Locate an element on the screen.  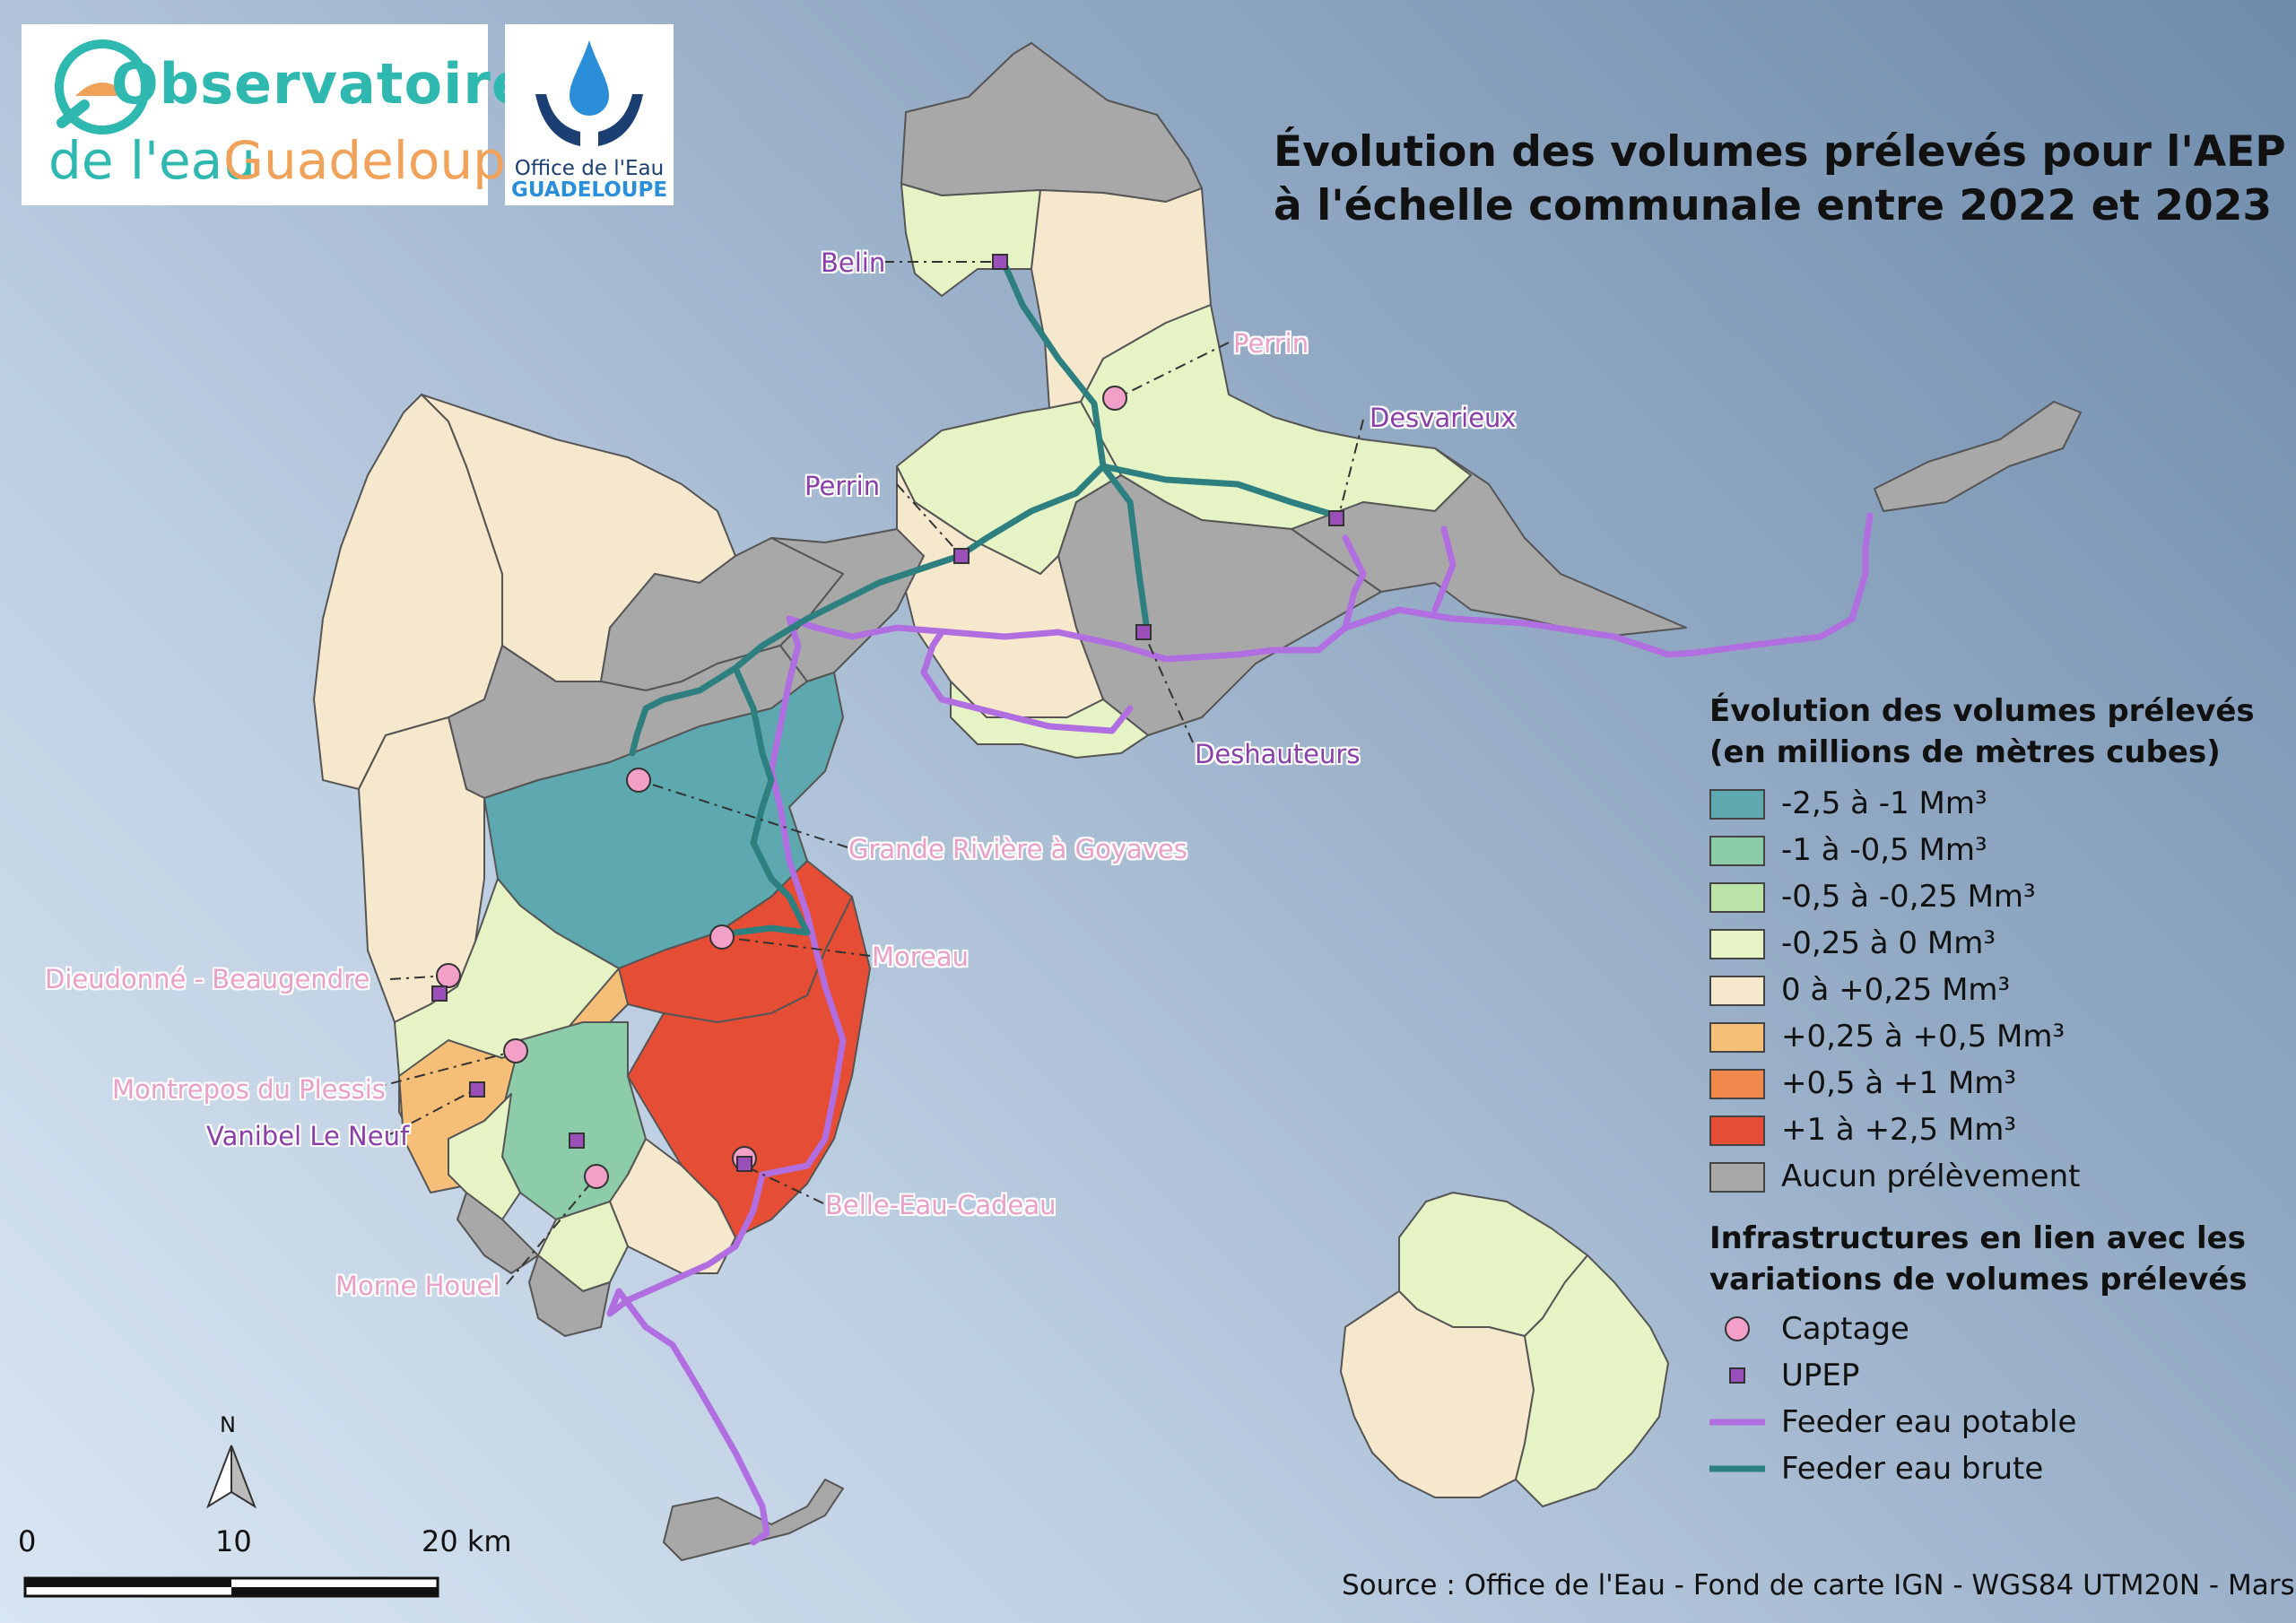
legend-class-label: -1 à -0,5 Mm³ is located at coordinates (1884, 850).